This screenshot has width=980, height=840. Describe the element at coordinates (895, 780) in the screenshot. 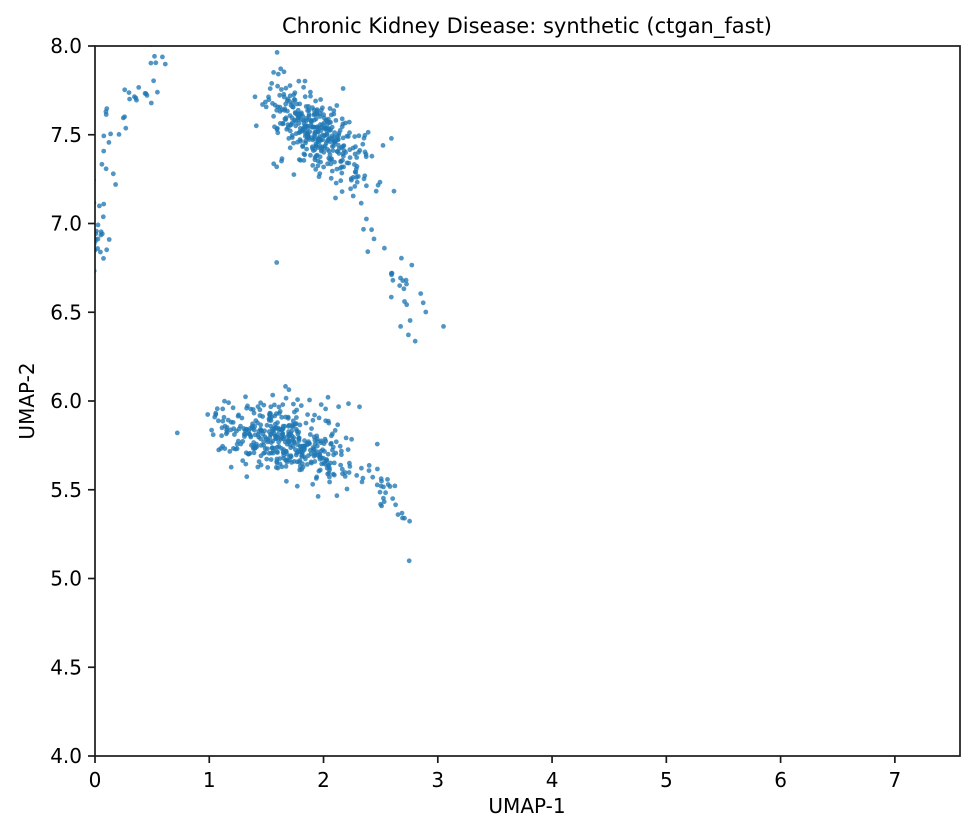

I see `svg-text: 7` at that location.